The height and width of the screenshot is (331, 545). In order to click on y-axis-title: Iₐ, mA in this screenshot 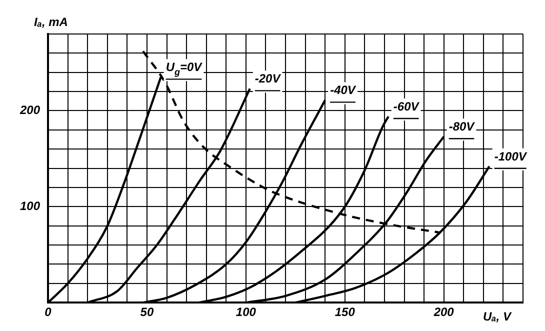, I will do `click(51, 22)`.